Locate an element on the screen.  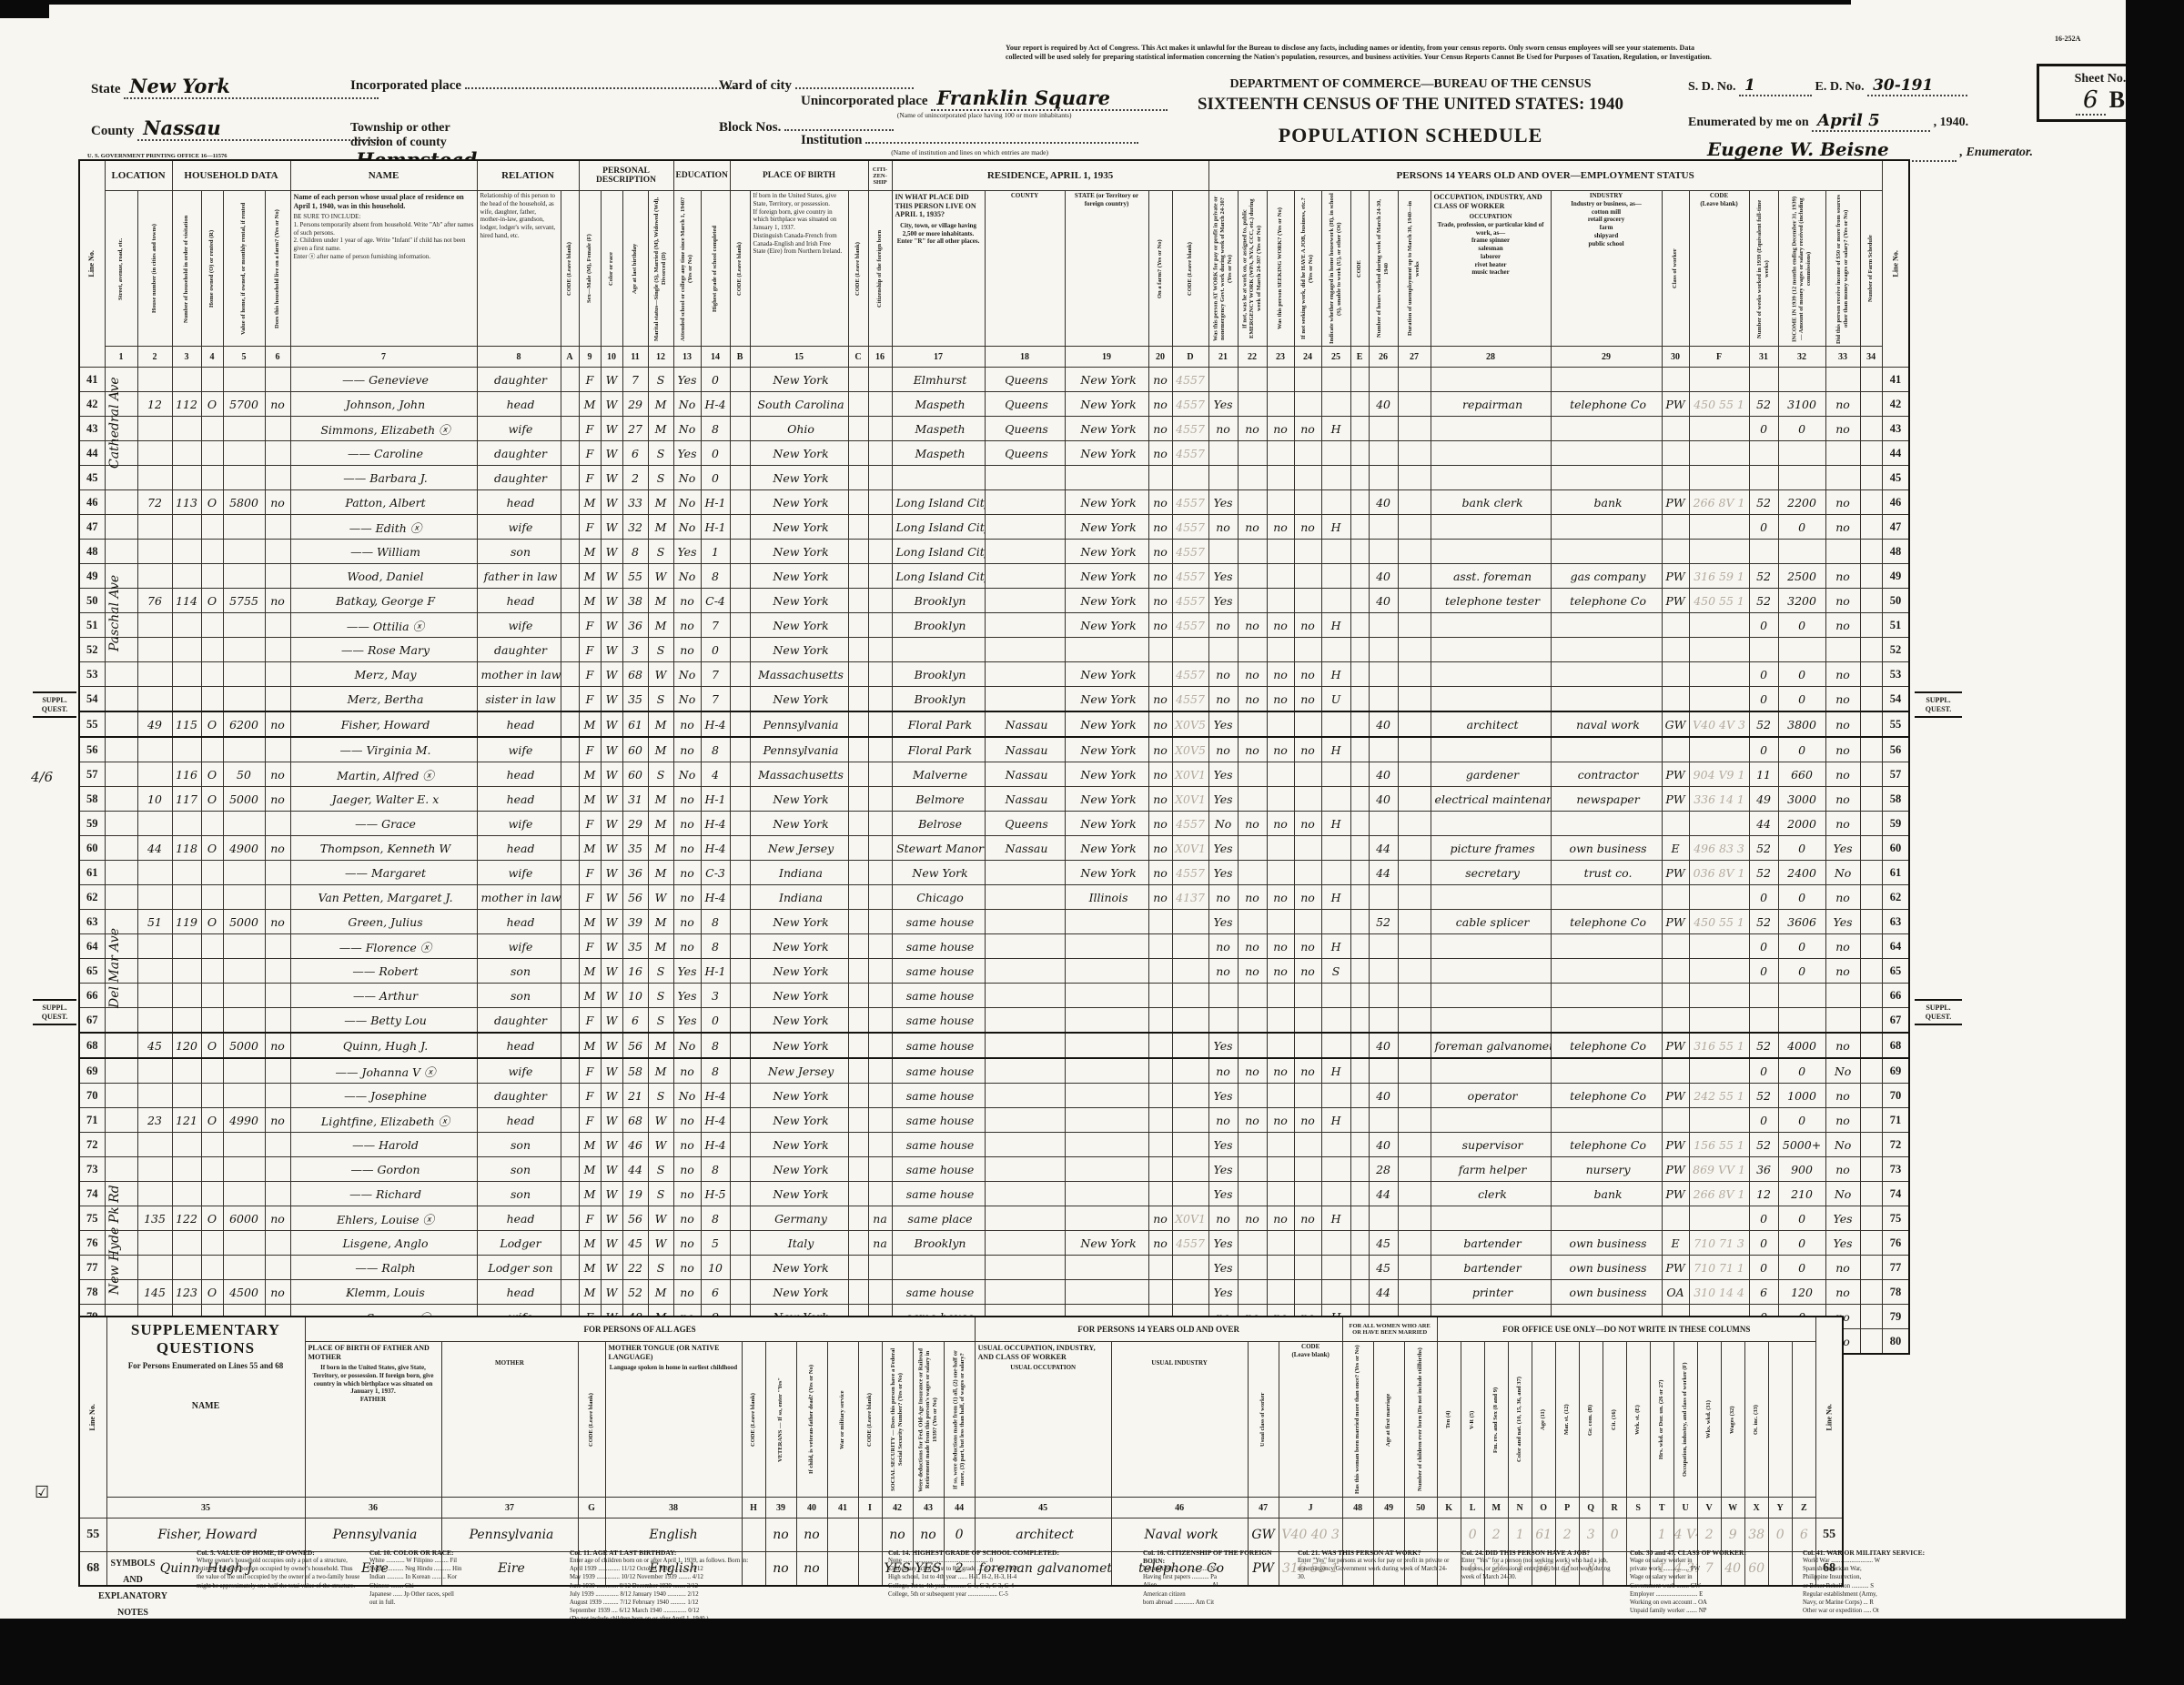
cell-house is located at coordinates (155, 1267).